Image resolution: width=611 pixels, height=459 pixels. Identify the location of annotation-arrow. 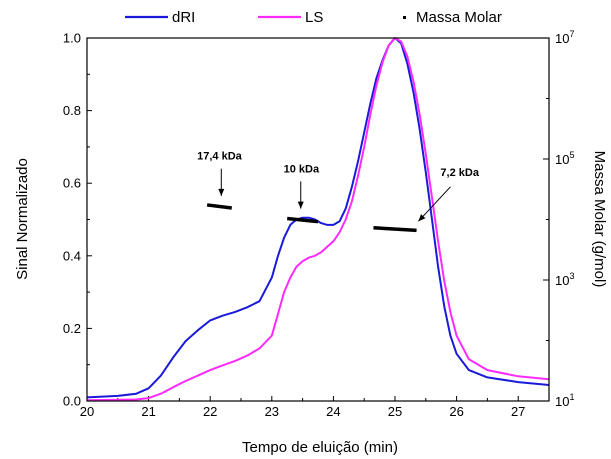
(434, 204).